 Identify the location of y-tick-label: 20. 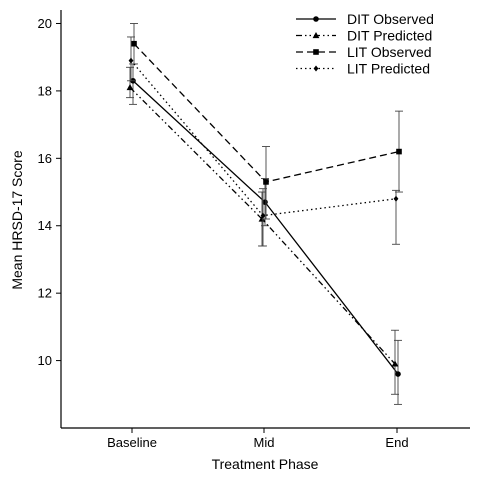
(45, 23).